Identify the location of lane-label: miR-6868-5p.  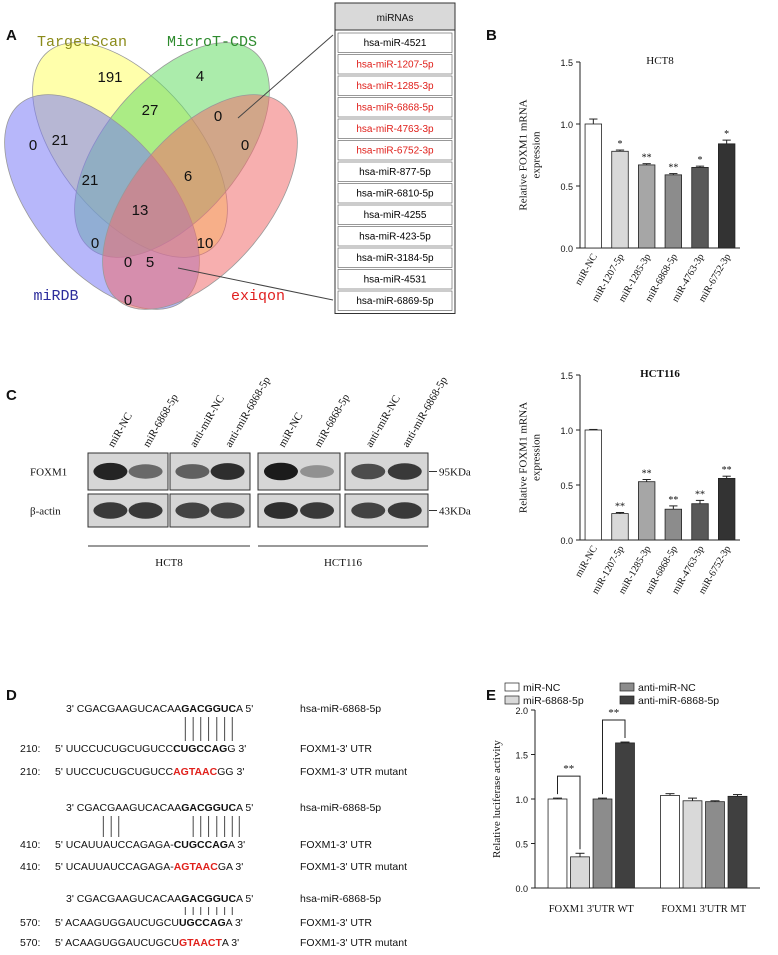
(332, 421).